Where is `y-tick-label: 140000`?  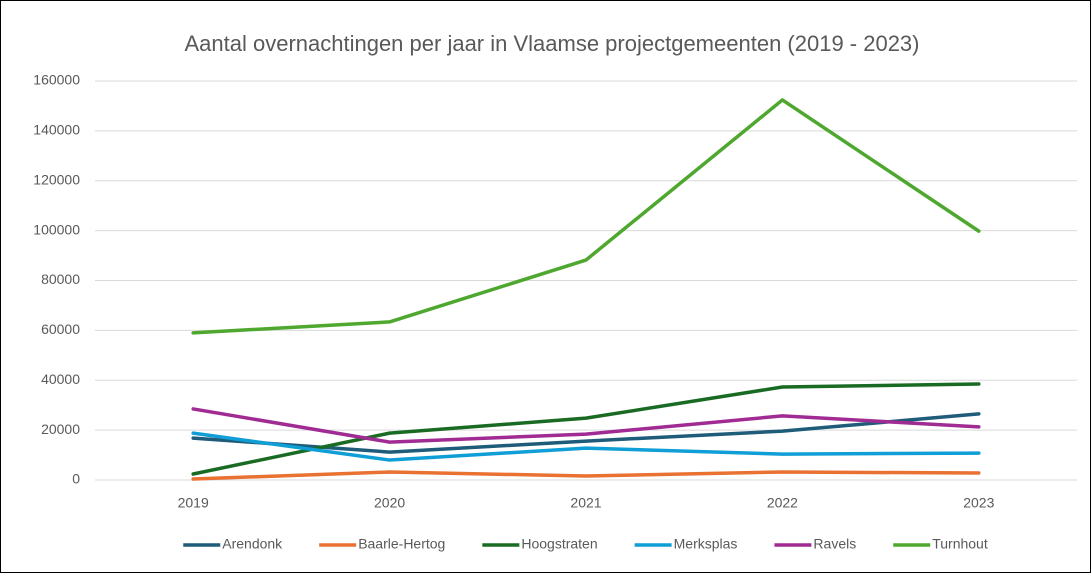
y-tick-label: 140000 is located at coordinates (56, 130).